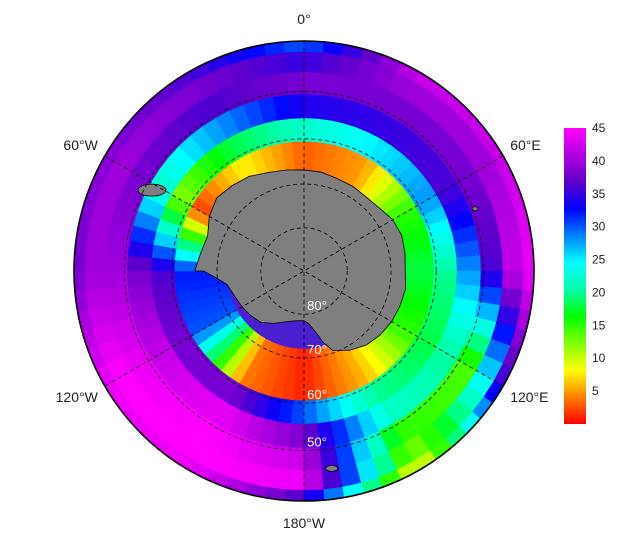 The width and height of the screenshot is (625, 552). I want to click on colorbar-tick-label: 25, so click(599, 260).